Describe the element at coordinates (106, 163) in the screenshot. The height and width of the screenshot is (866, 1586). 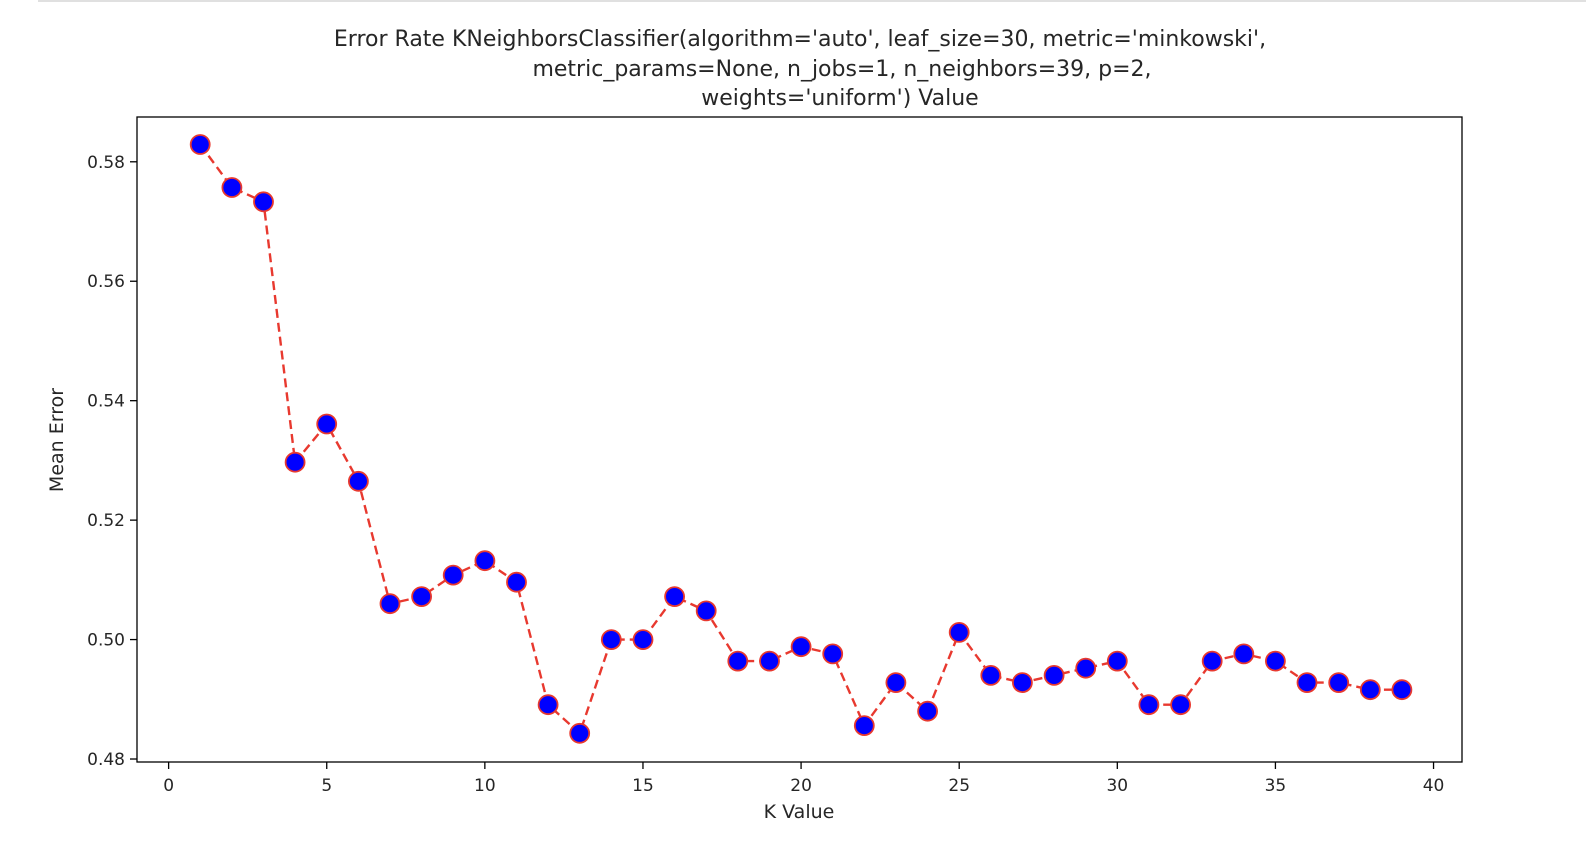
I see `y-tick-label: 0.58` at that location.